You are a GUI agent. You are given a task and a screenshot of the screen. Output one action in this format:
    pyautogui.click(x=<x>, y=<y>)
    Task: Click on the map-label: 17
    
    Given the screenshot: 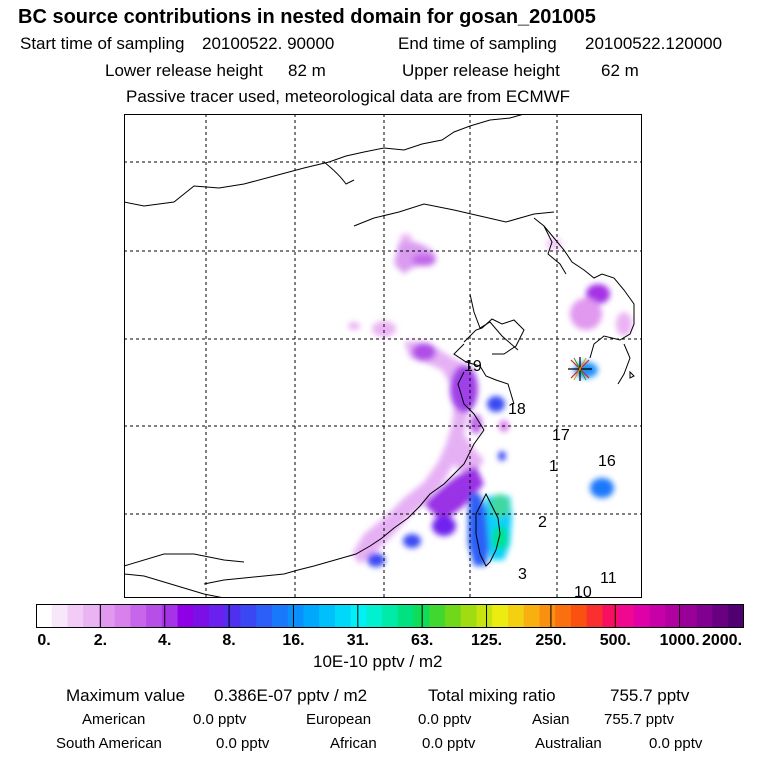 What is the action you would take?
    pyautogui.click(x=561, y=435)
    